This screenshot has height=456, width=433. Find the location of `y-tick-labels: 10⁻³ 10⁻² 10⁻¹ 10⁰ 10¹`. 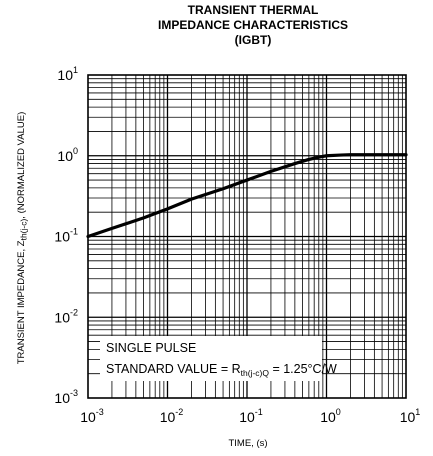

y-tick-labels: 10⁻³ 10⁻² 10⁻¹ 10⁰ 10¹ is located at coordinates (66, 235).